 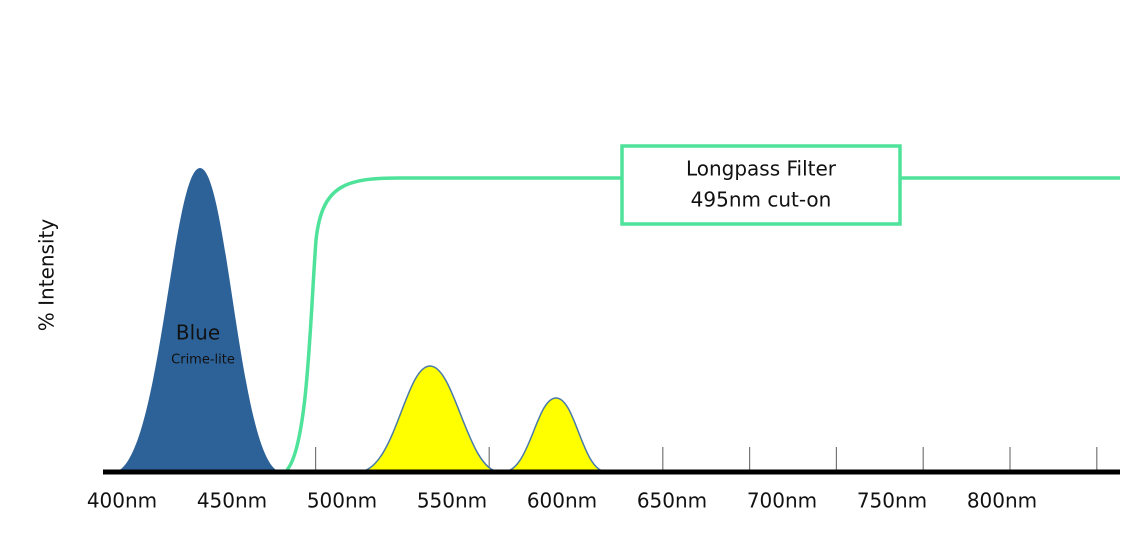 What do you see at coordinates (203, 360) in the screenshot?
I see `peak-sublabel: Crime-lite` at bounding box center [203, 360].